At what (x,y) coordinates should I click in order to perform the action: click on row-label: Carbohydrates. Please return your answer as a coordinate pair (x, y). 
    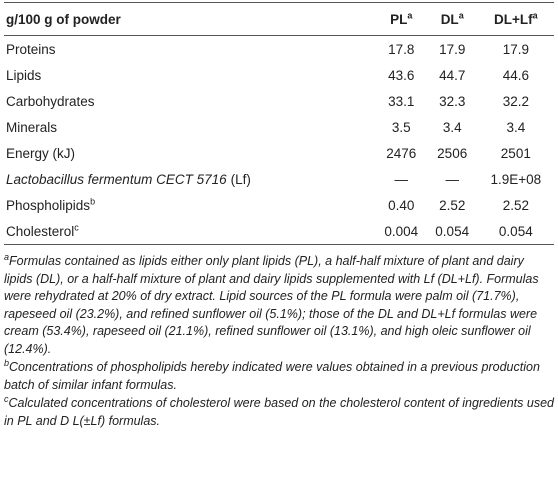
    Looking at the image, I should click on (190, 101).